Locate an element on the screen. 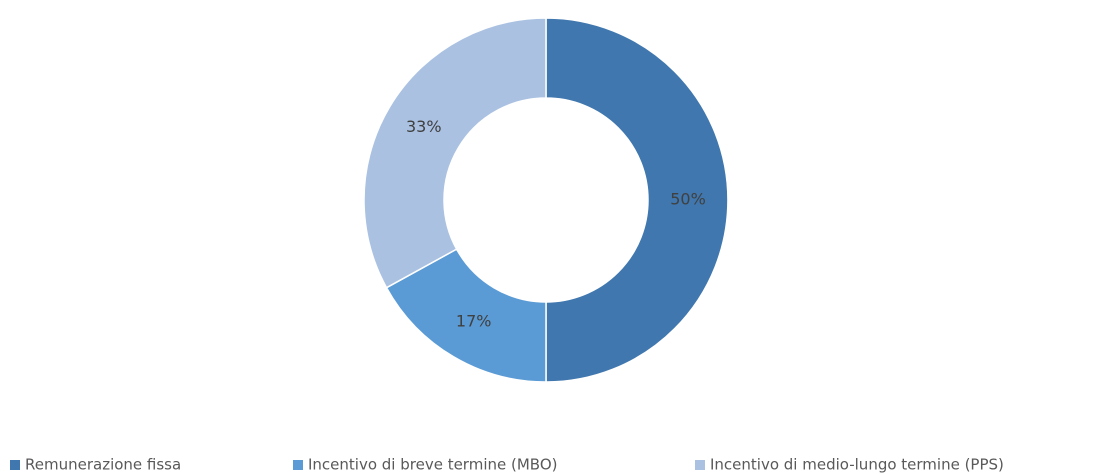  data-label: 33% is located at coordinates (424, 126).